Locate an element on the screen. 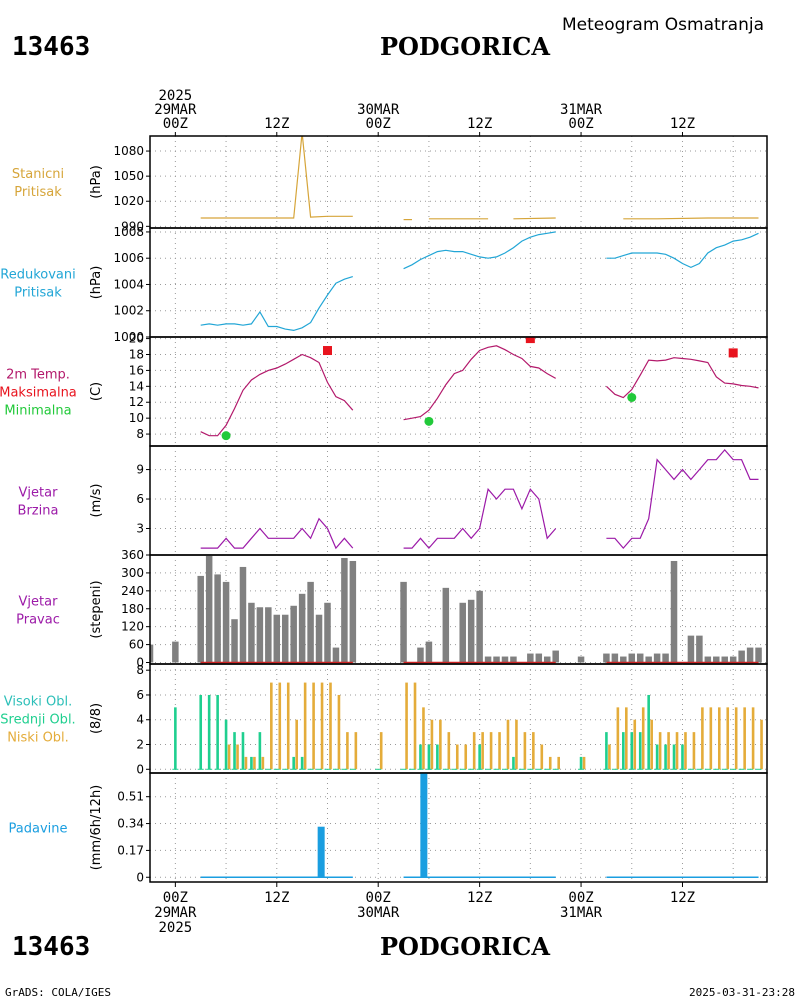 The image size is (800, 1000). y-tick-label: 20 is located at coordinates (136, 339).